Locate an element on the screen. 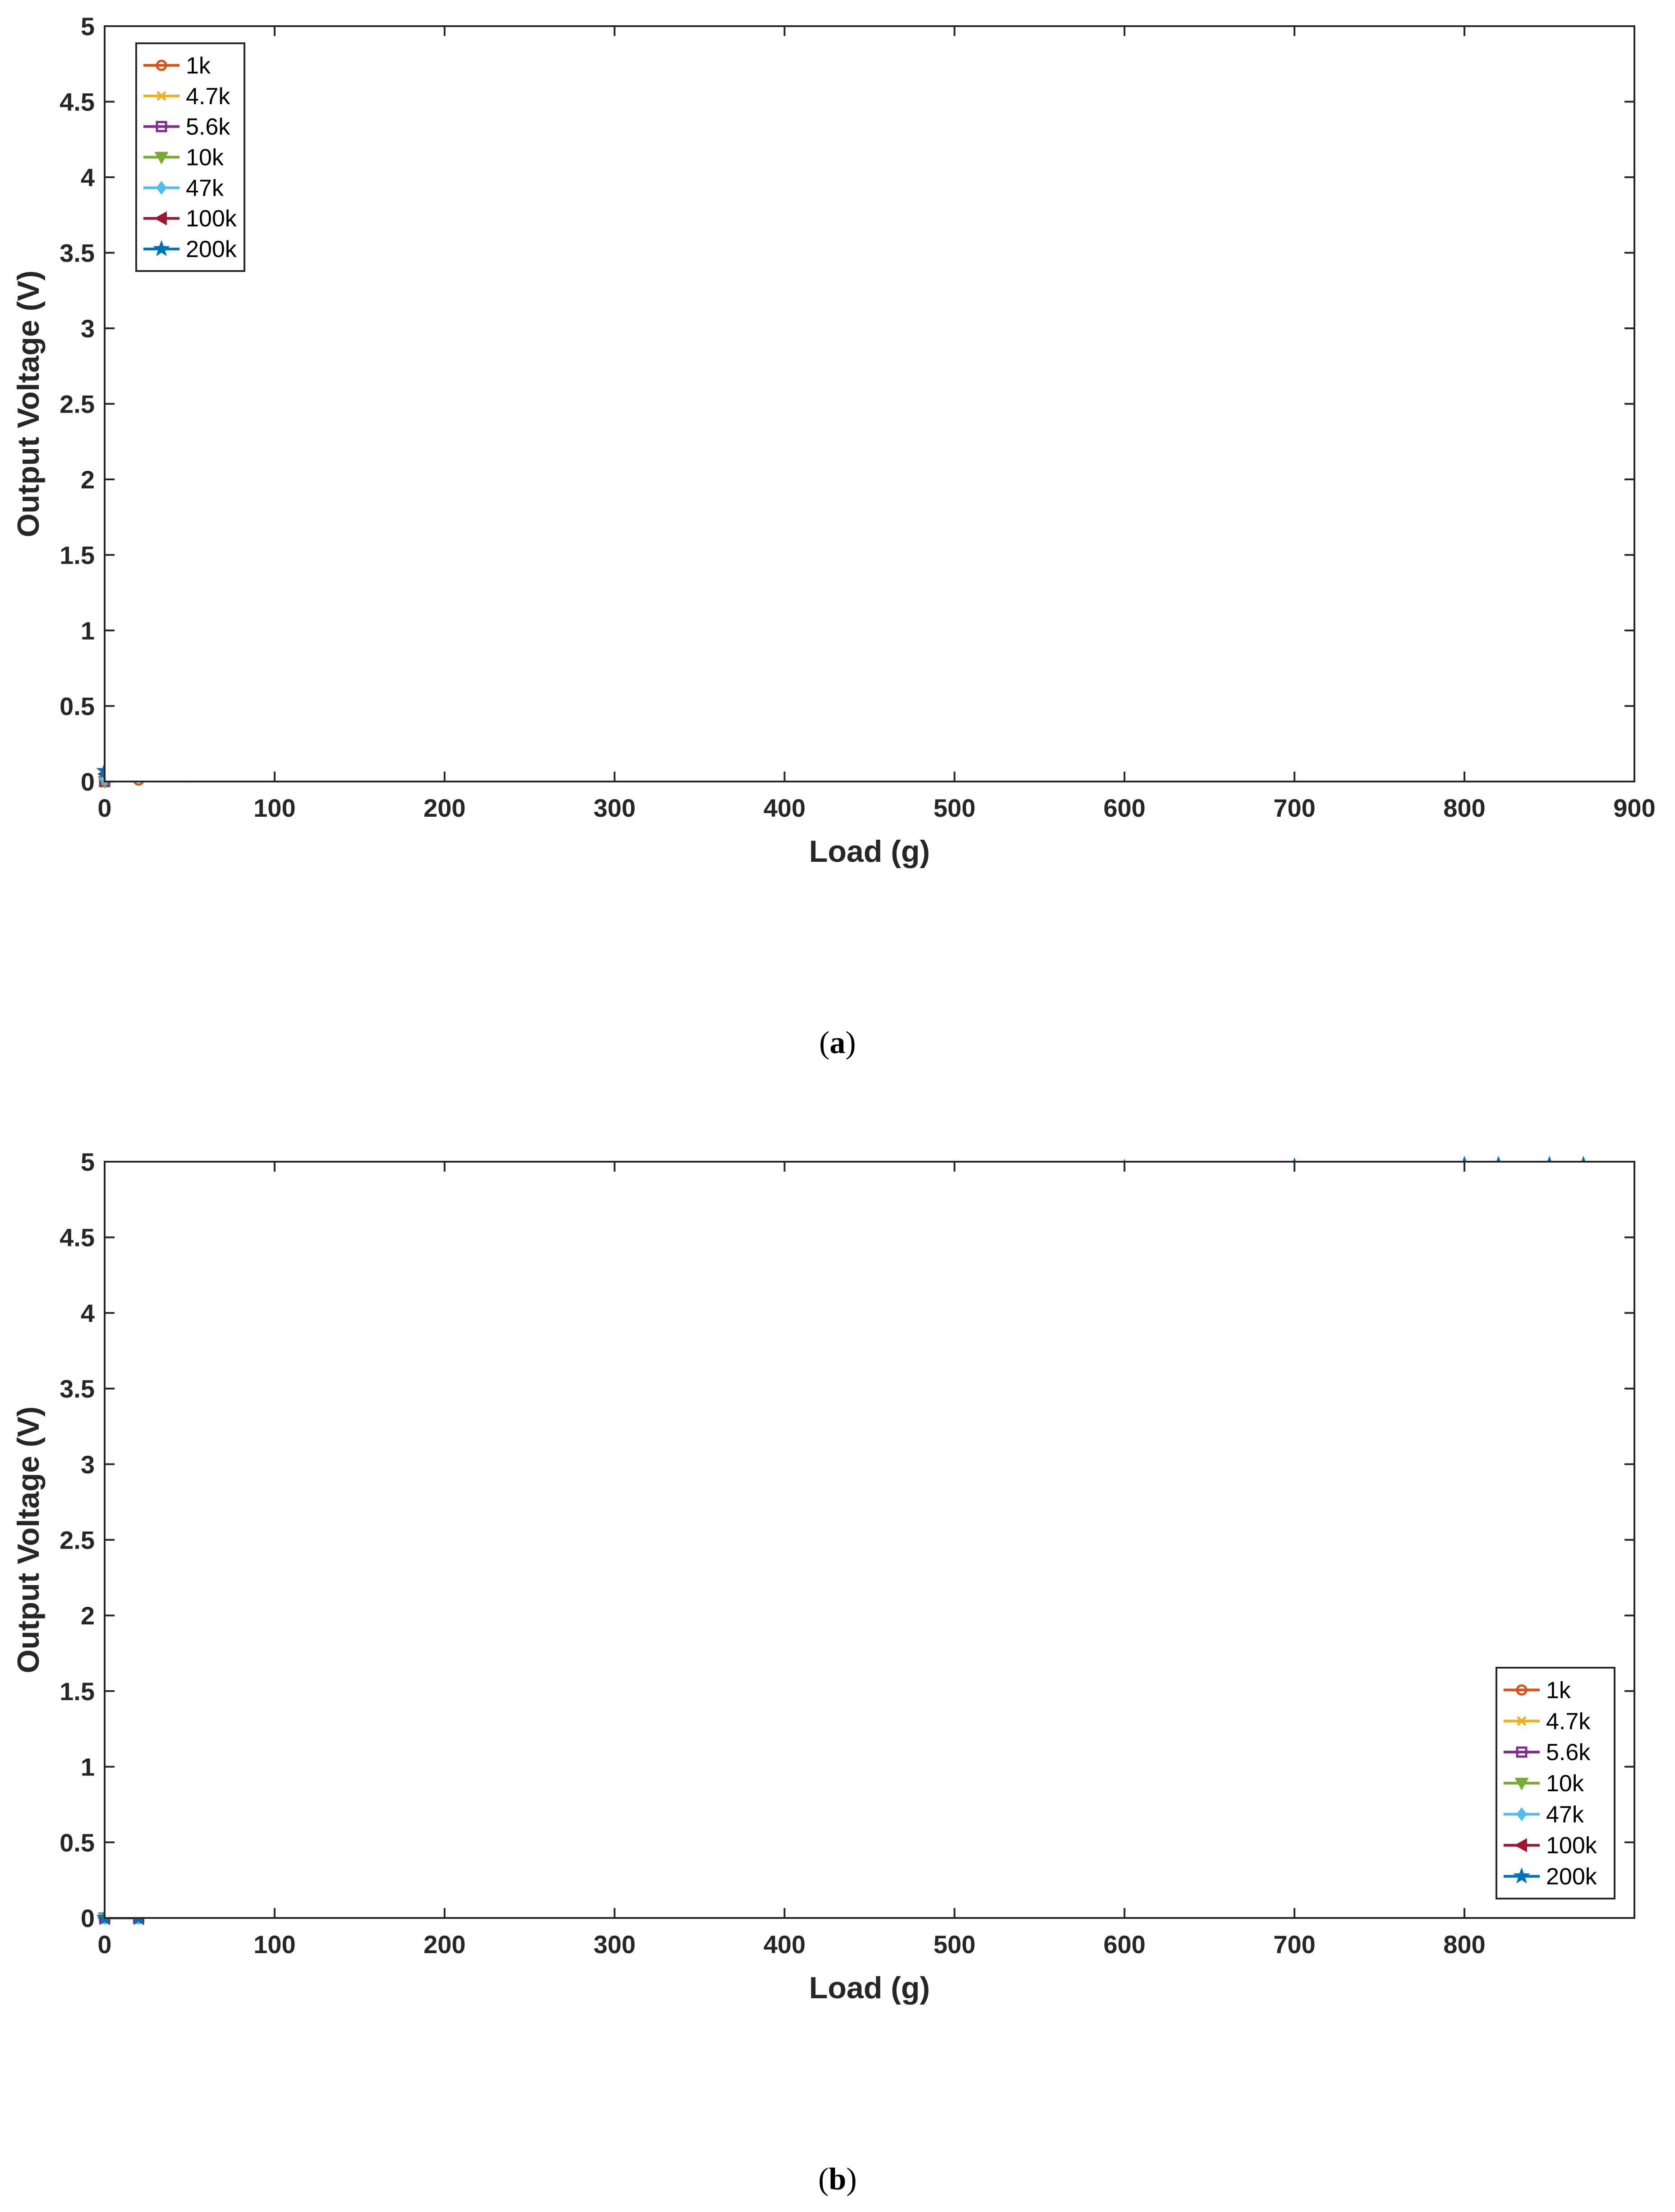  legend-entry-4.7k: 4.7k is located at coordinates (1547, 1721).